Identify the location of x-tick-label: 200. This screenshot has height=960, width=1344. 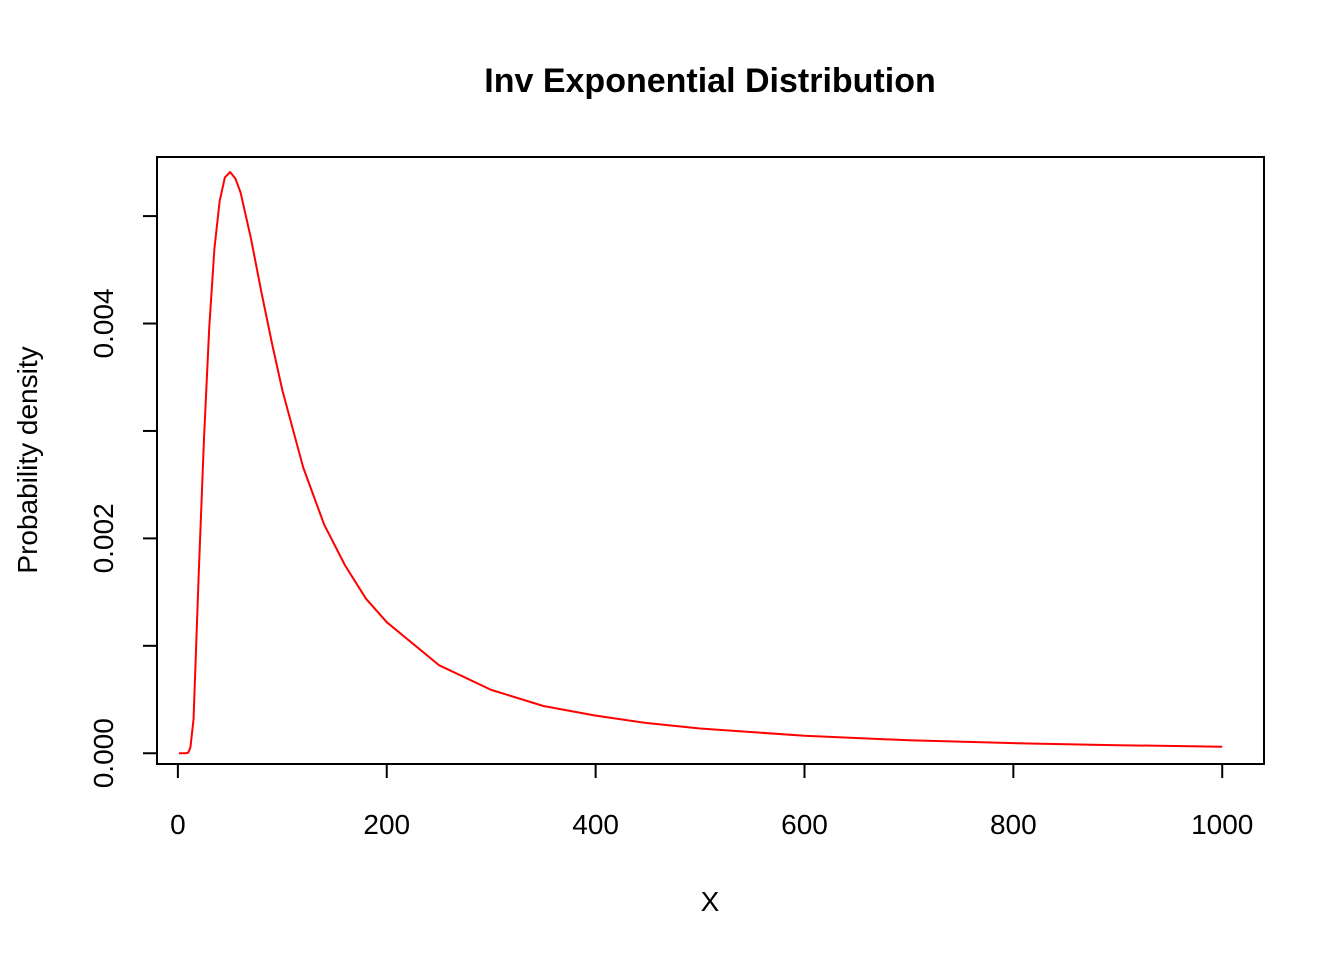
(386, 824).